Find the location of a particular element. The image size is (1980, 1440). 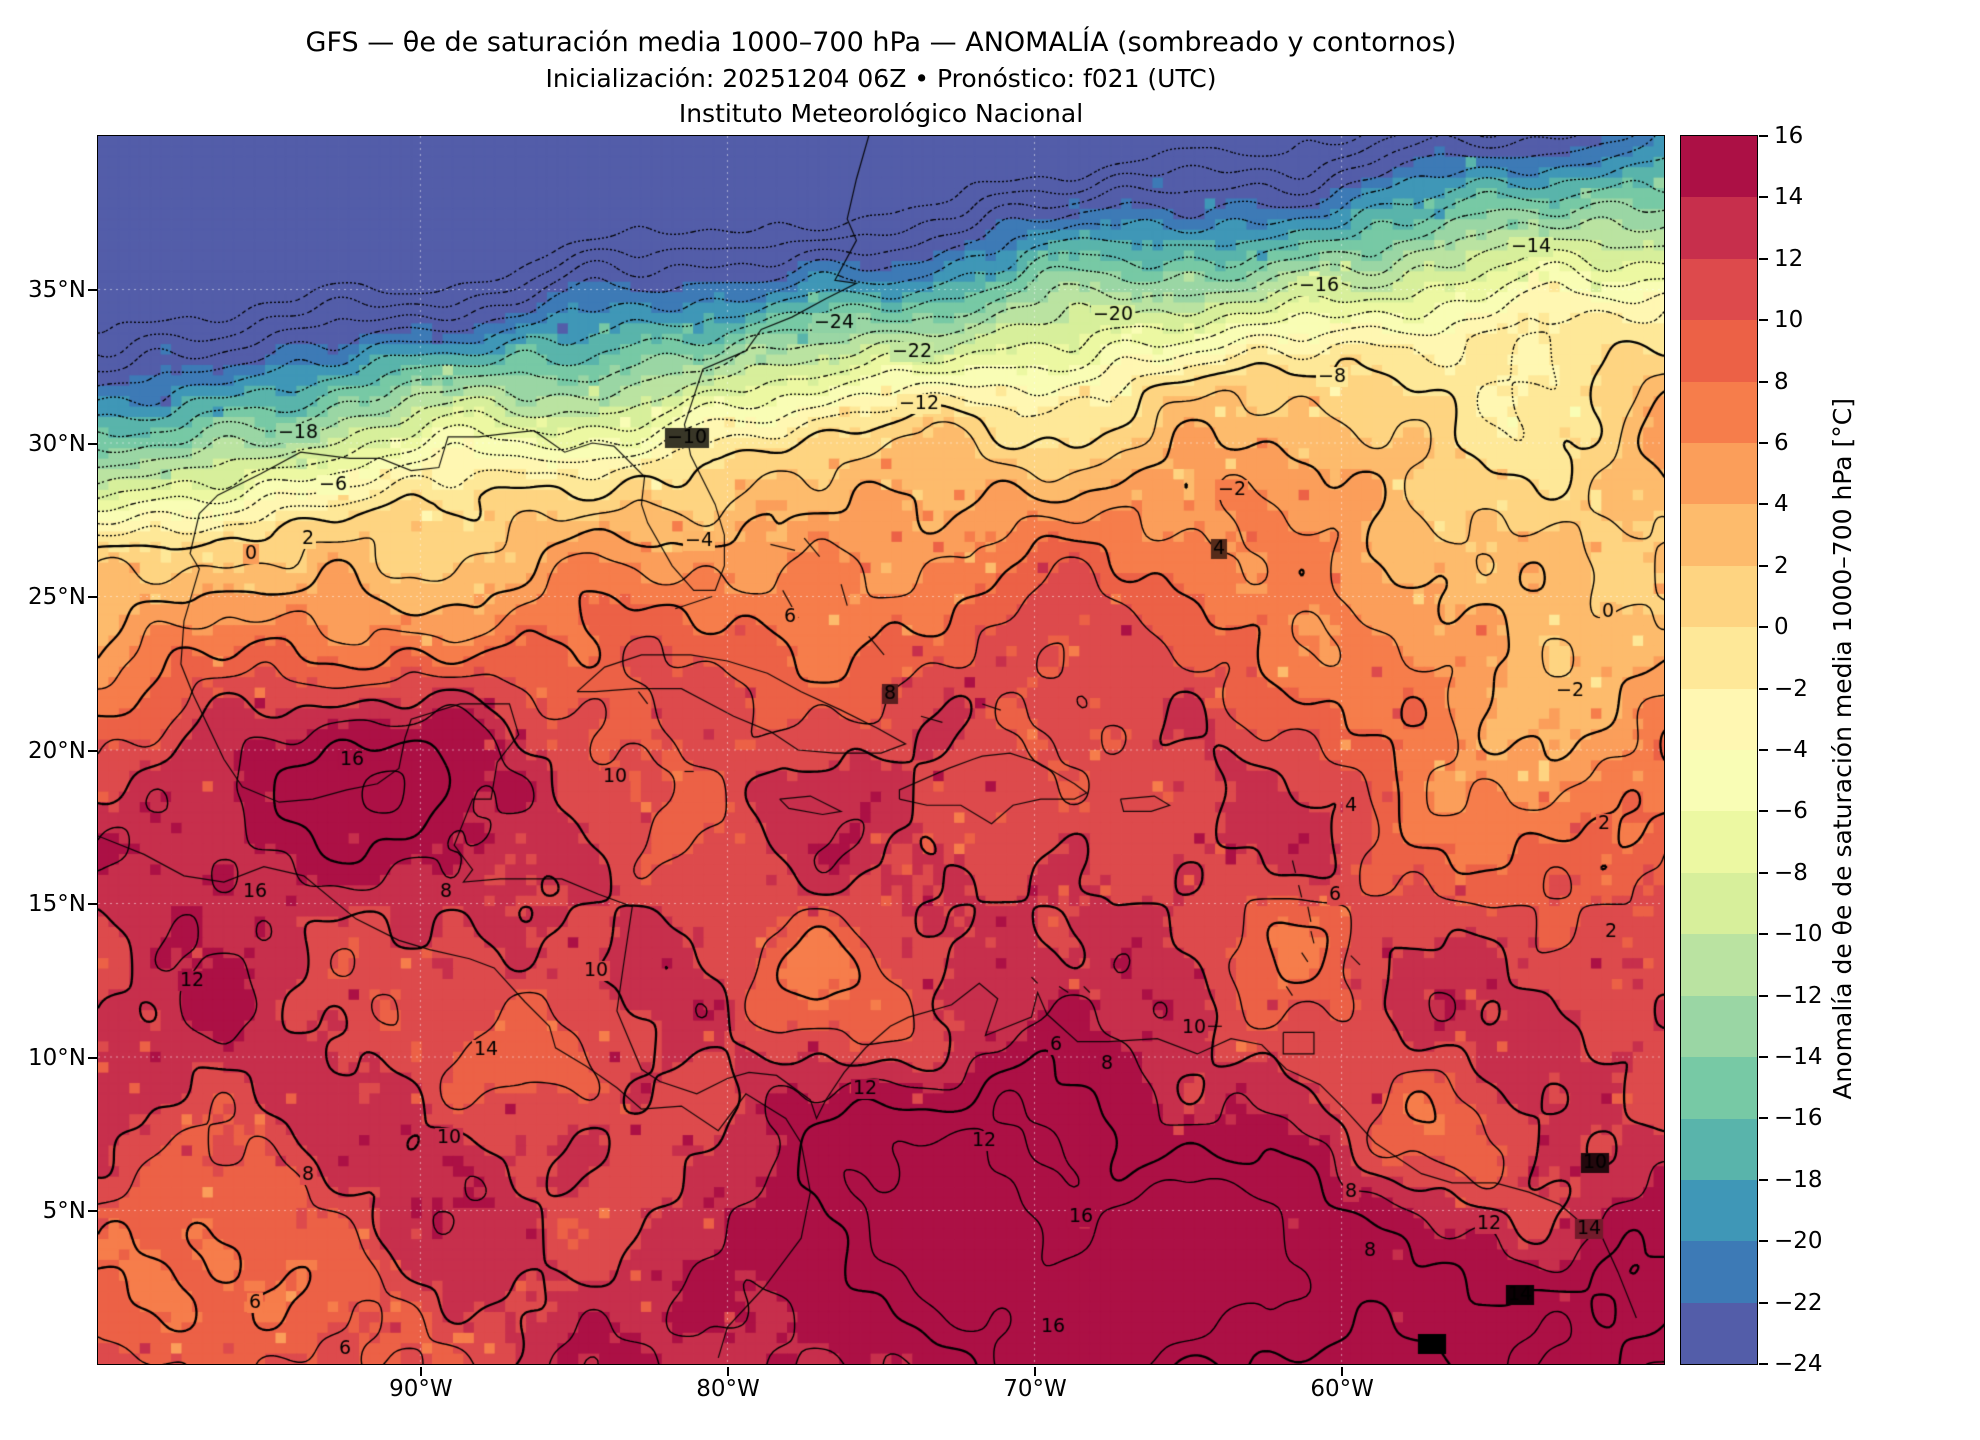

x-tick-label: 80°W is located at coordinates (728, 1389).